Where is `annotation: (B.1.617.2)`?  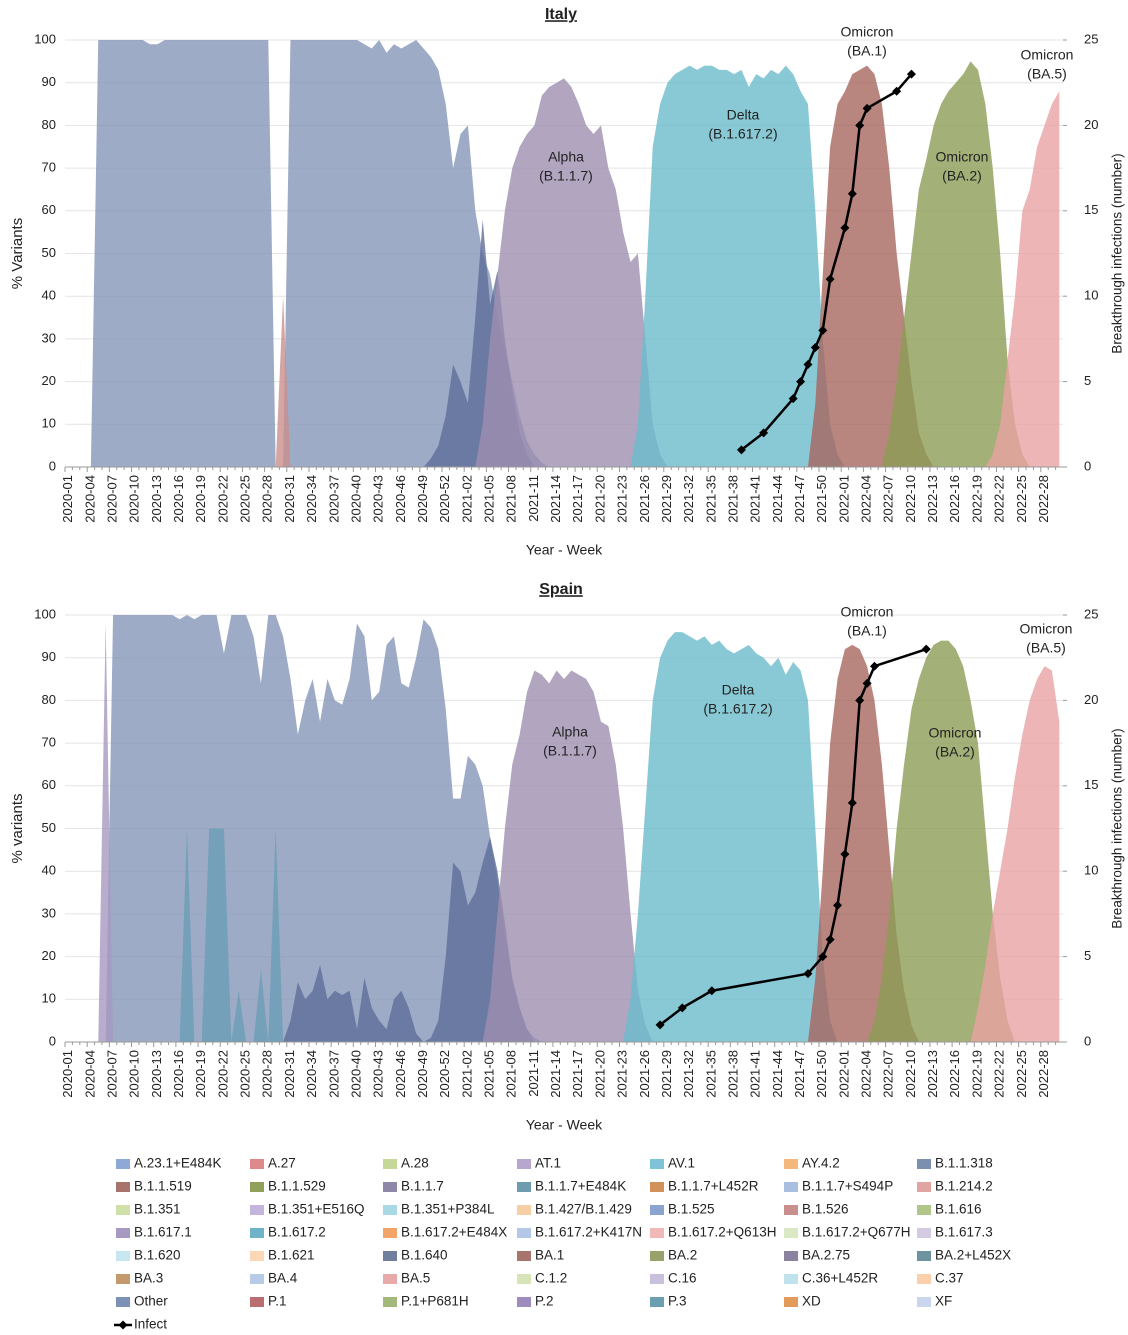 annotation: (B.1.617.2) is located at coordinates (737, 709).